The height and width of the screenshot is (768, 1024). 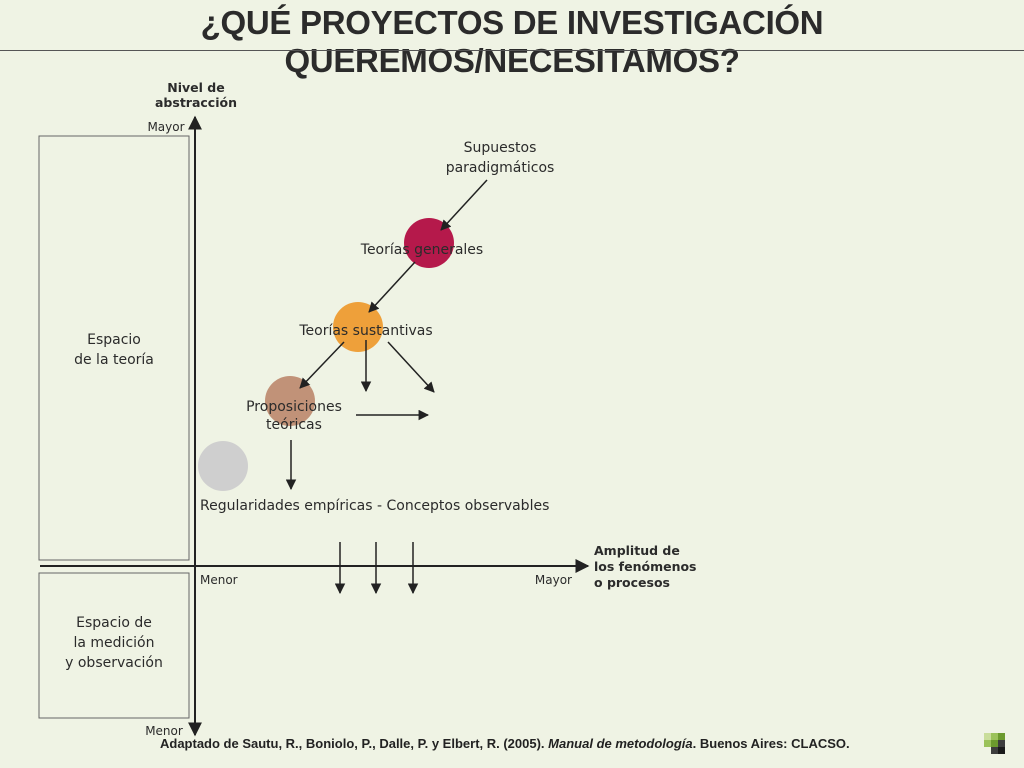 I want to click on y-axis-label-1: Nivel de, so click(x=195, y=87).